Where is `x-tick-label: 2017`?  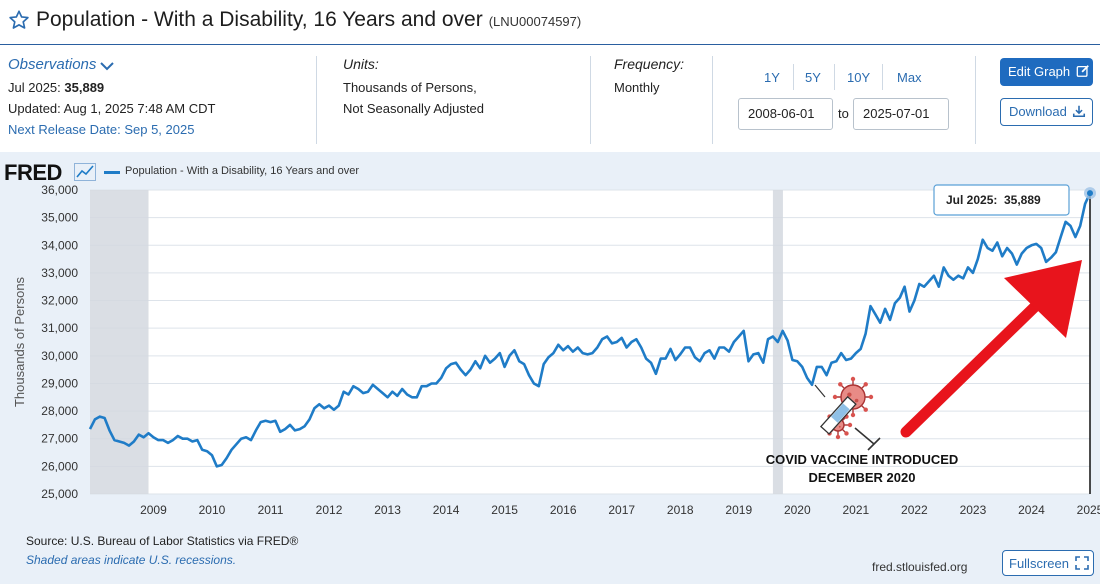 x-tick-label: 2017 is located at coordinates (621, 510).